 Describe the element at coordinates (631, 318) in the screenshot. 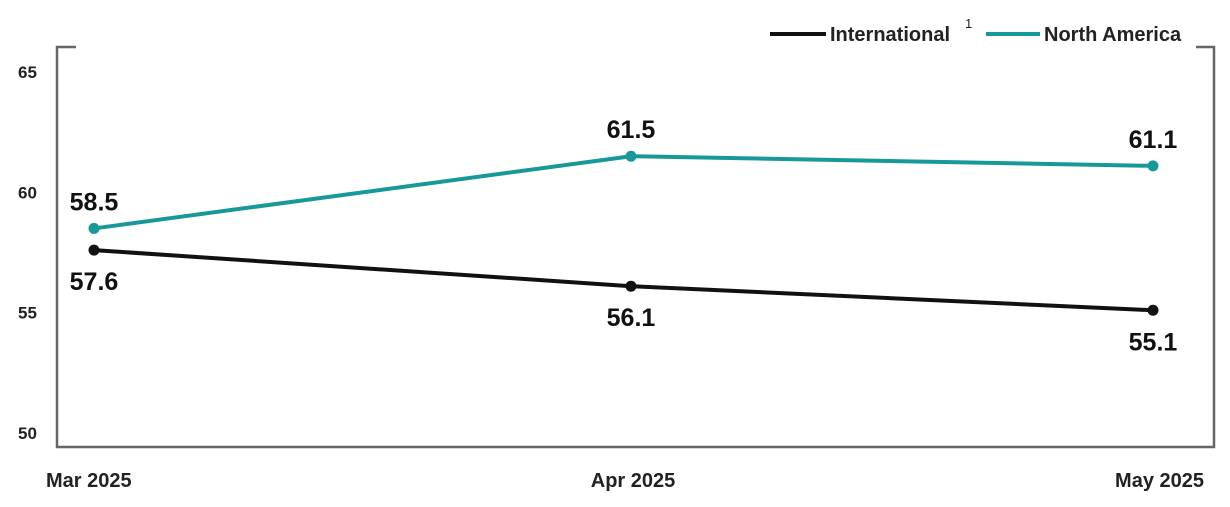

I see `data-label-international: 56.1` at that location.